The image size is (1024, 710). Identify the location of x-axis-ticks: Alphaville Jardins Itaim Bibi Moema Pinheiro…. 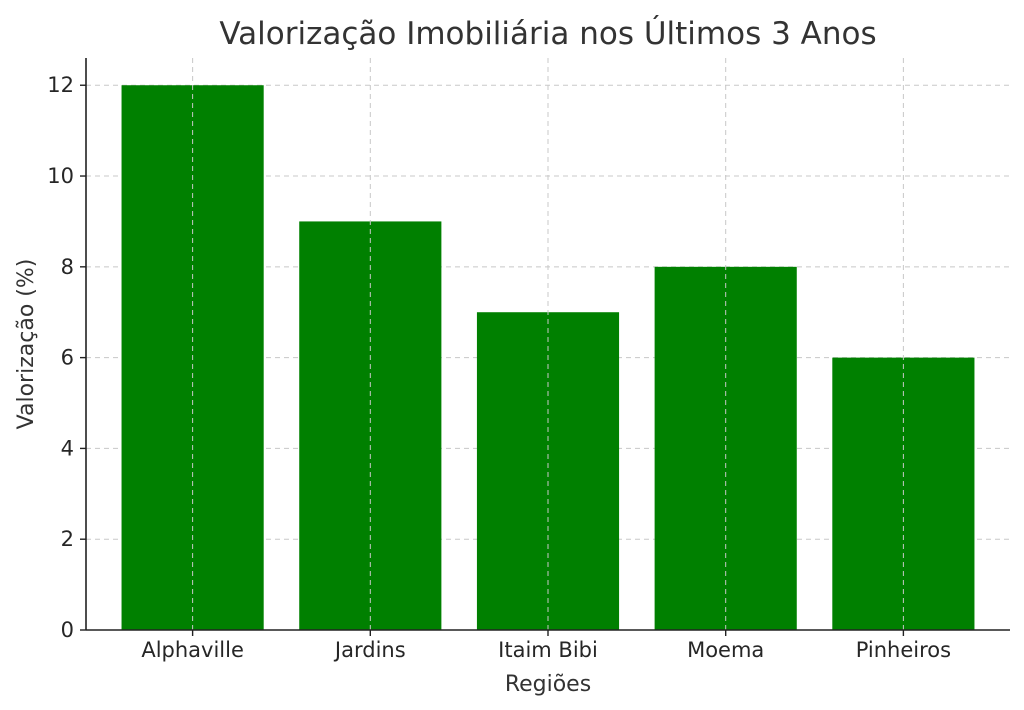
(546, 646).